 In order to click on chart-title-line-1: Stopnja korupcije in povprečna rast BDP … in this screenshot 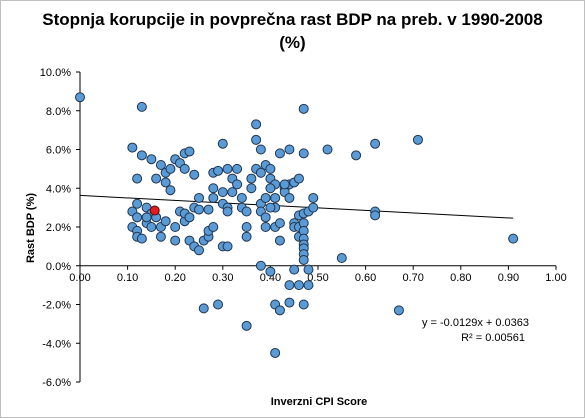, I will do `click(292, 19)`.